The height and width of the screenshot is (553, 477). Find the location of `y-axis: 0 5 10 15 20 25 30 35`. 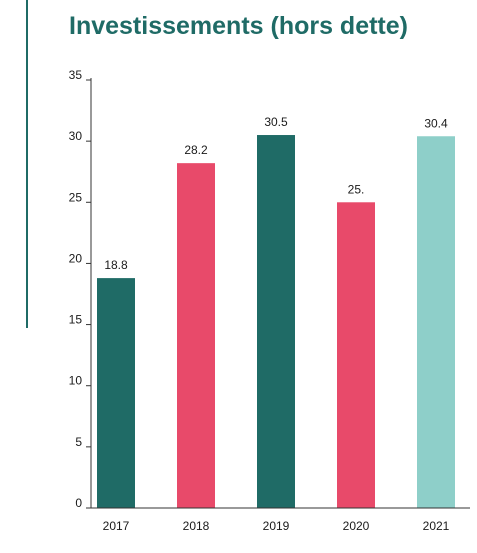

y-axis: 0 5 10 15 20 25 30 35 is located at coordinates (80, 289).